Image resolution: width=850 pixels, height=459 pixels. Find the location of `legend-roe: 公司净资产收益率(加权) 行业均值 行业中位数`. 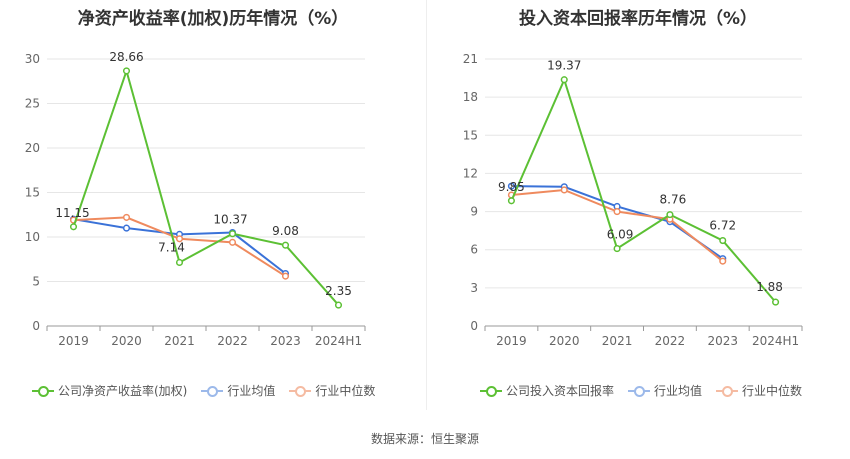

legend-roe: 公司净资产收益率(加权) 行业均值 行业中位数 is located at coordinates (210, 390).